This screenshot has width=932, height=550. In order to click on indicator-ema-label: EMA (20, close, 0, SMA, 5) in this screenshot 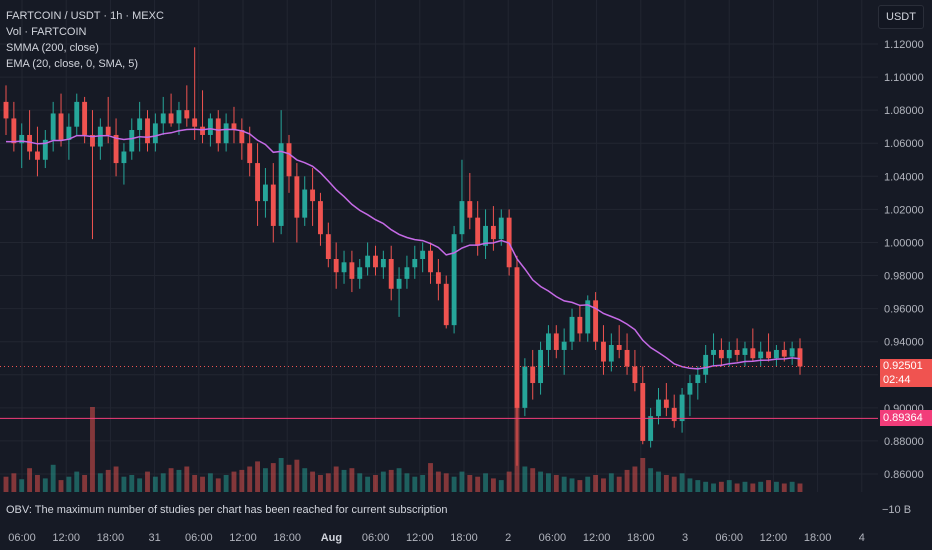, I will do `click(72, 64)`.